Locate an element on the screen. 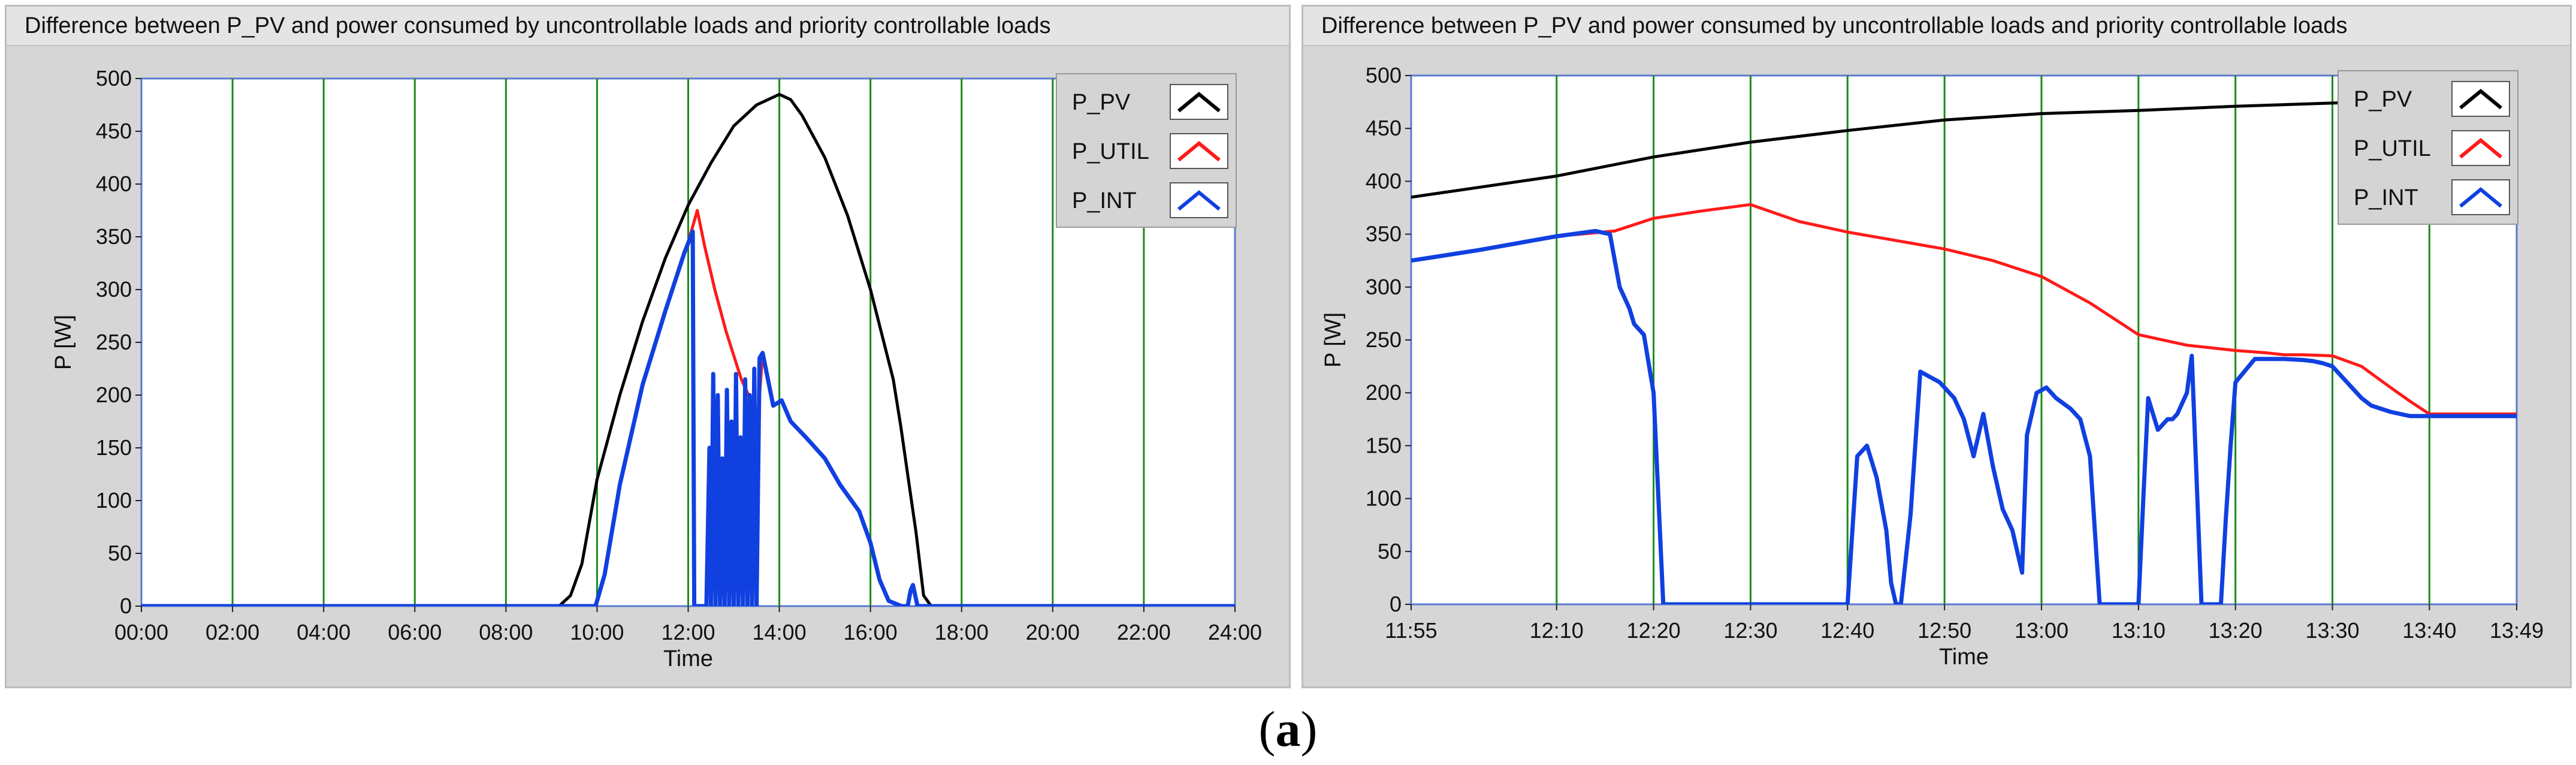 Image resolution: width=2576 pixels, height=765 pixels. x-tick-label: 12:10 is located at coordinates (1557, 630).